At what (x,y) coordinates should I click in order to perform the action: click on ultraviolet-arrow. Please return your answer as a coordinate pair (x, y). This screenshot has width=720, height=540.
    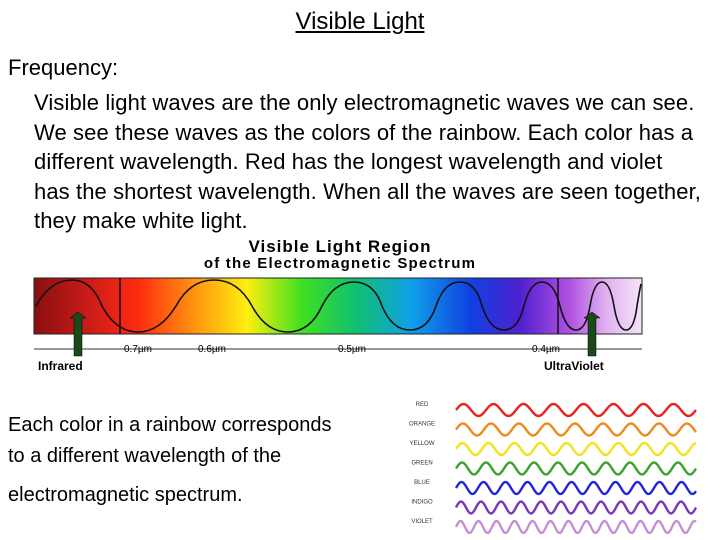
    Looking at the image, I should click on (592, 334).